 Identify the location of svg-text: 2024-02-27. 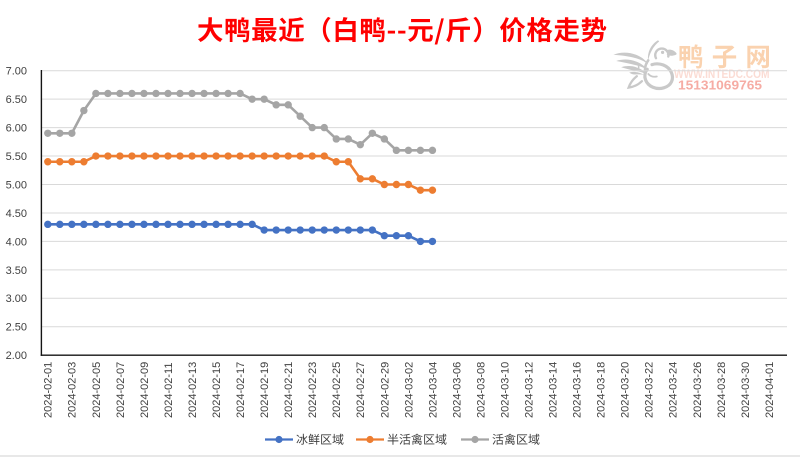
(361, 390).